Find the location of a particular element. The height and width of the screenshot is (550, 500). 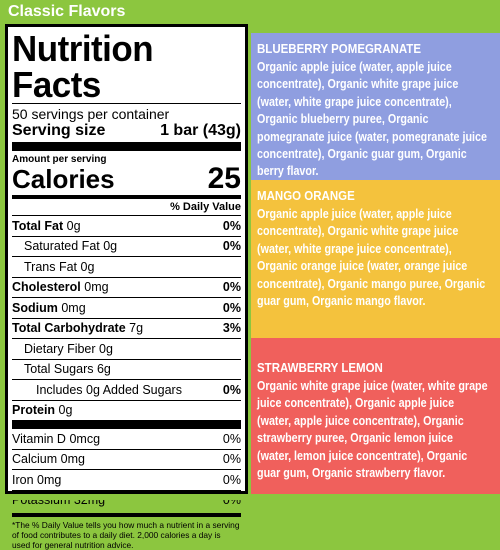

nutrient-amount: 7g is located at coordinates (136, 328).